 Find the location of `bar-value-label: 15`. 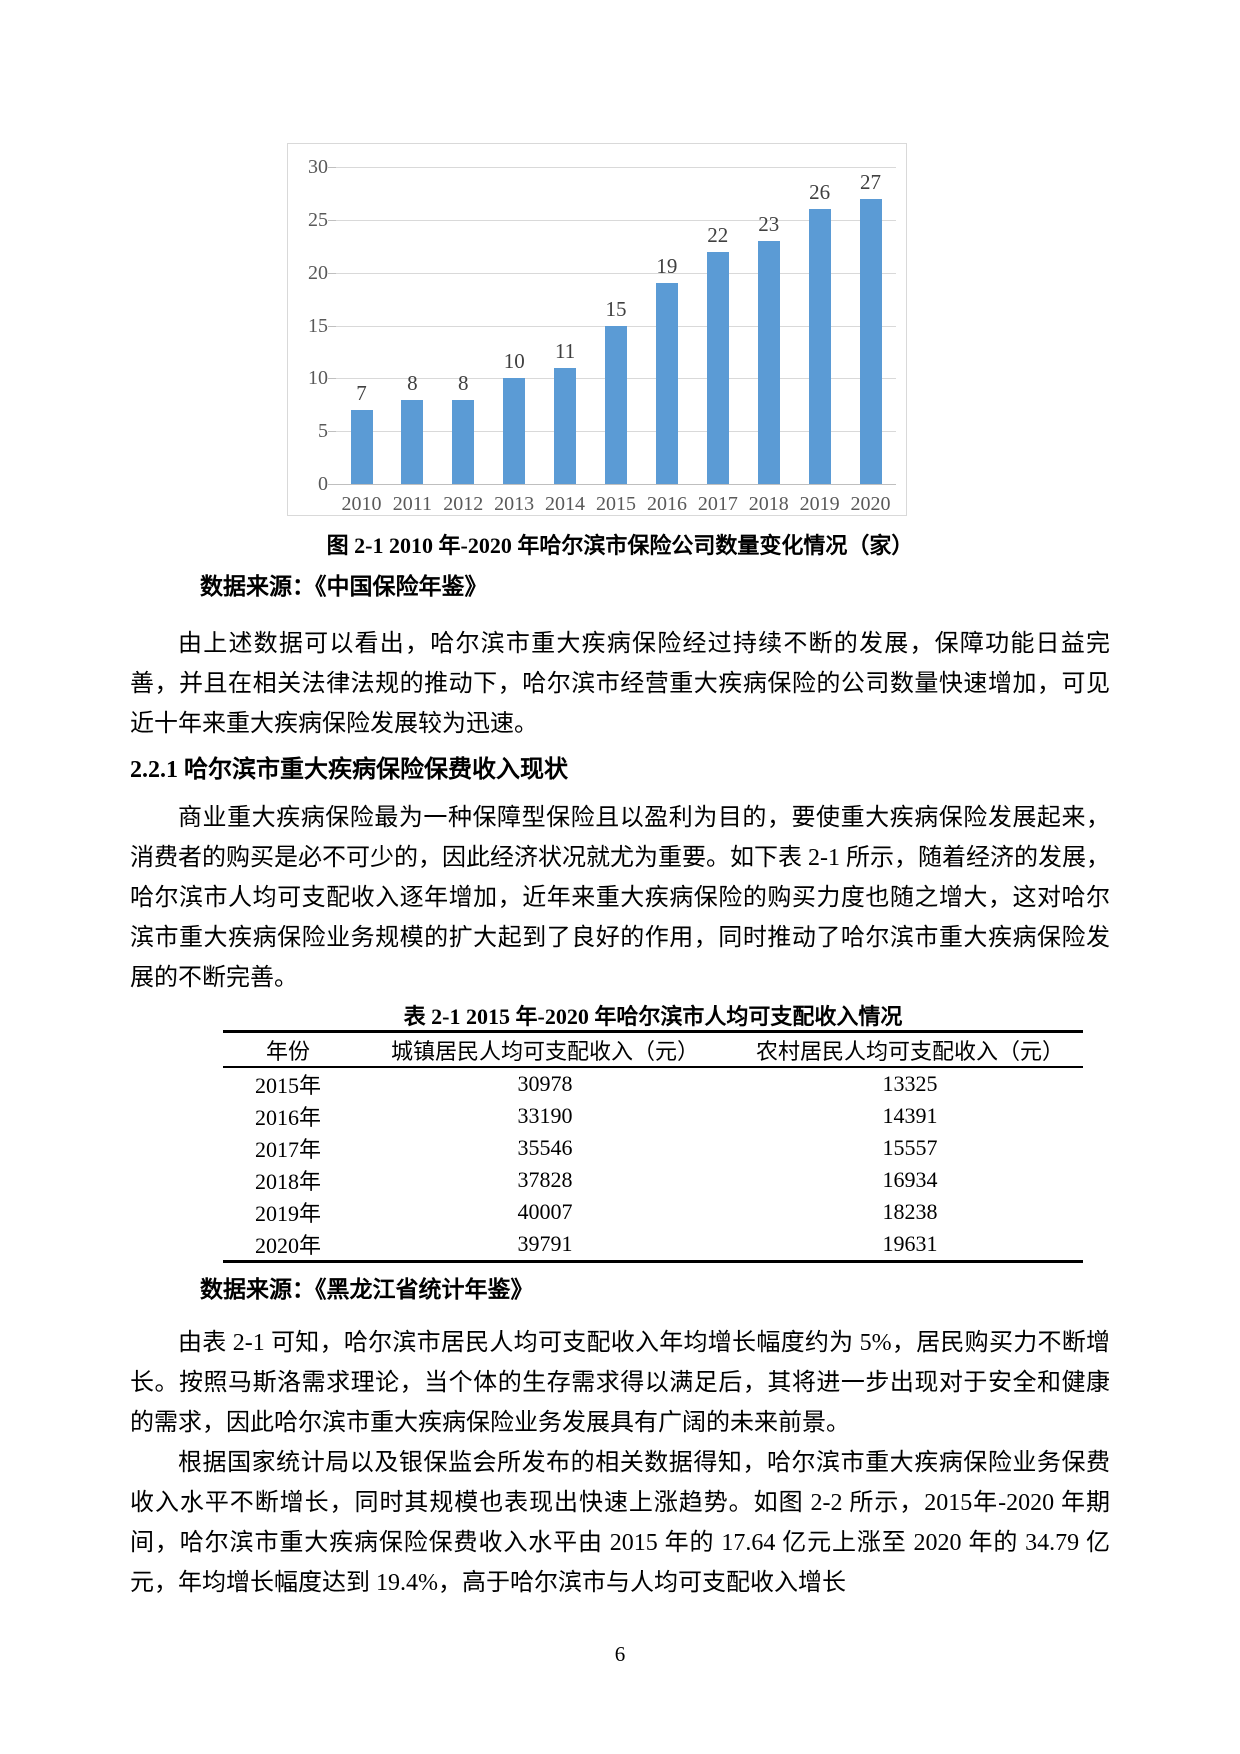

bar-value-label: 15 is located at coordinates (616, 308).